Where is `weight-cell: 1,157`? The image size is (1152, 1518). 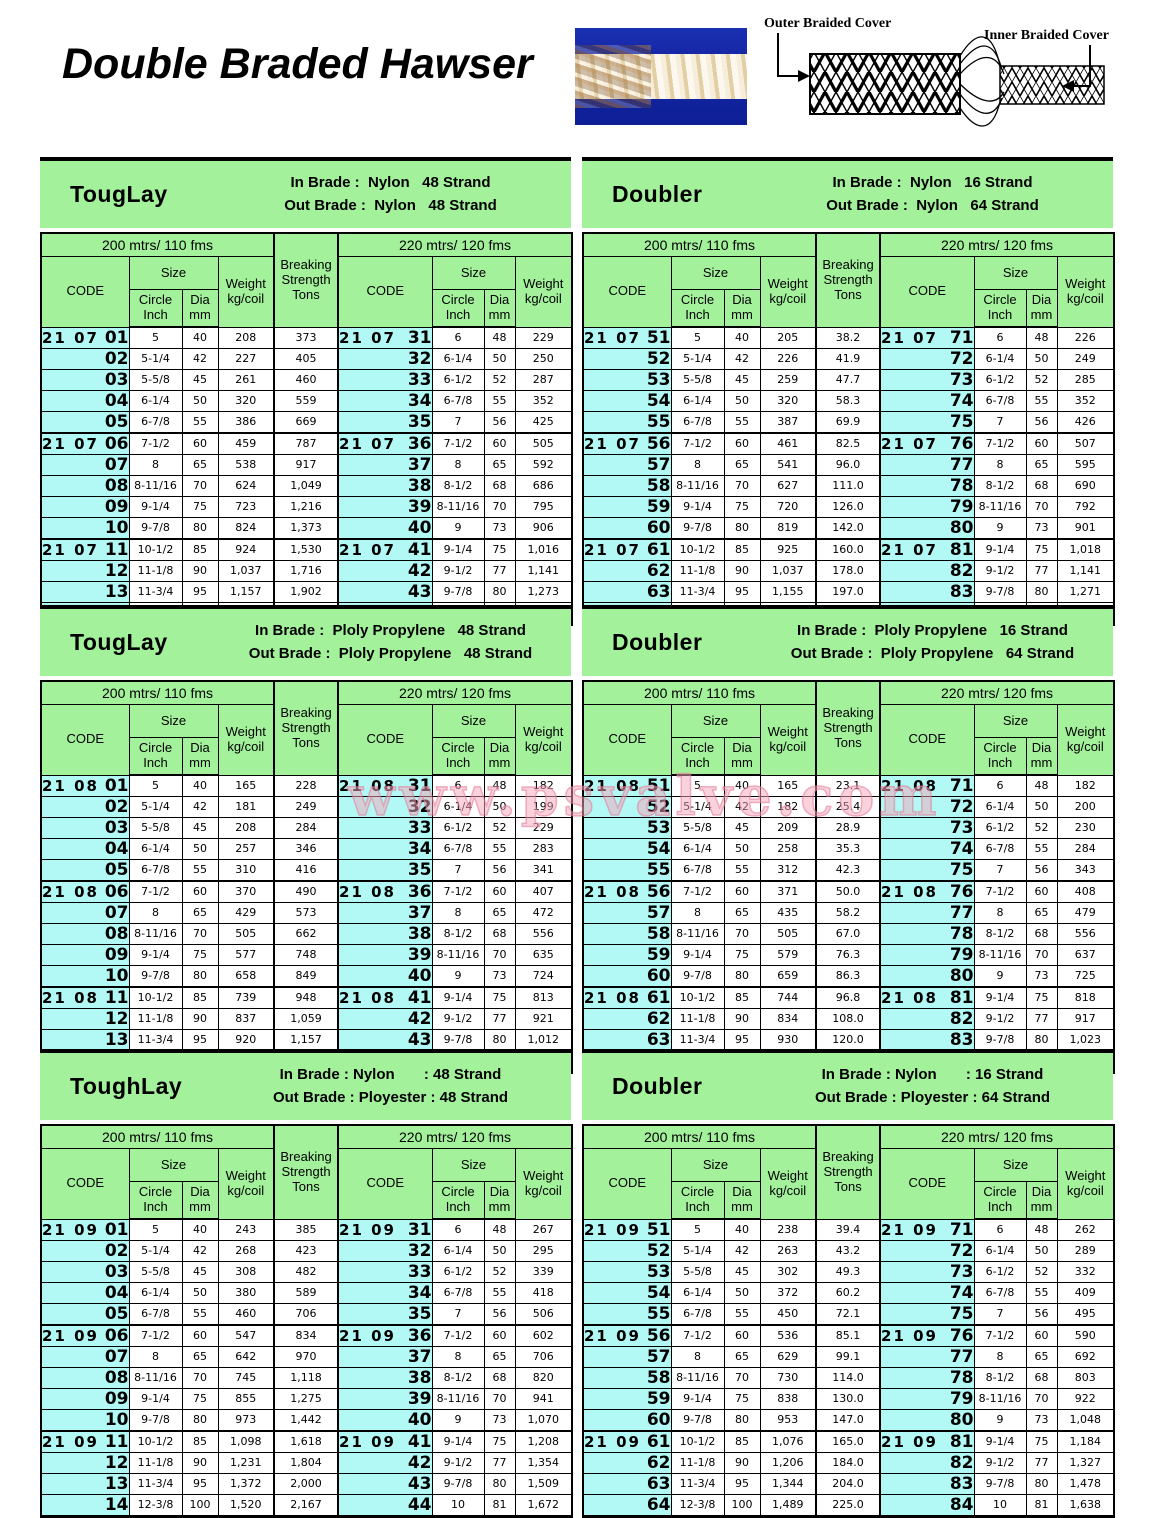
weight-cell: 1,157 is located at coordinates (246, 591).